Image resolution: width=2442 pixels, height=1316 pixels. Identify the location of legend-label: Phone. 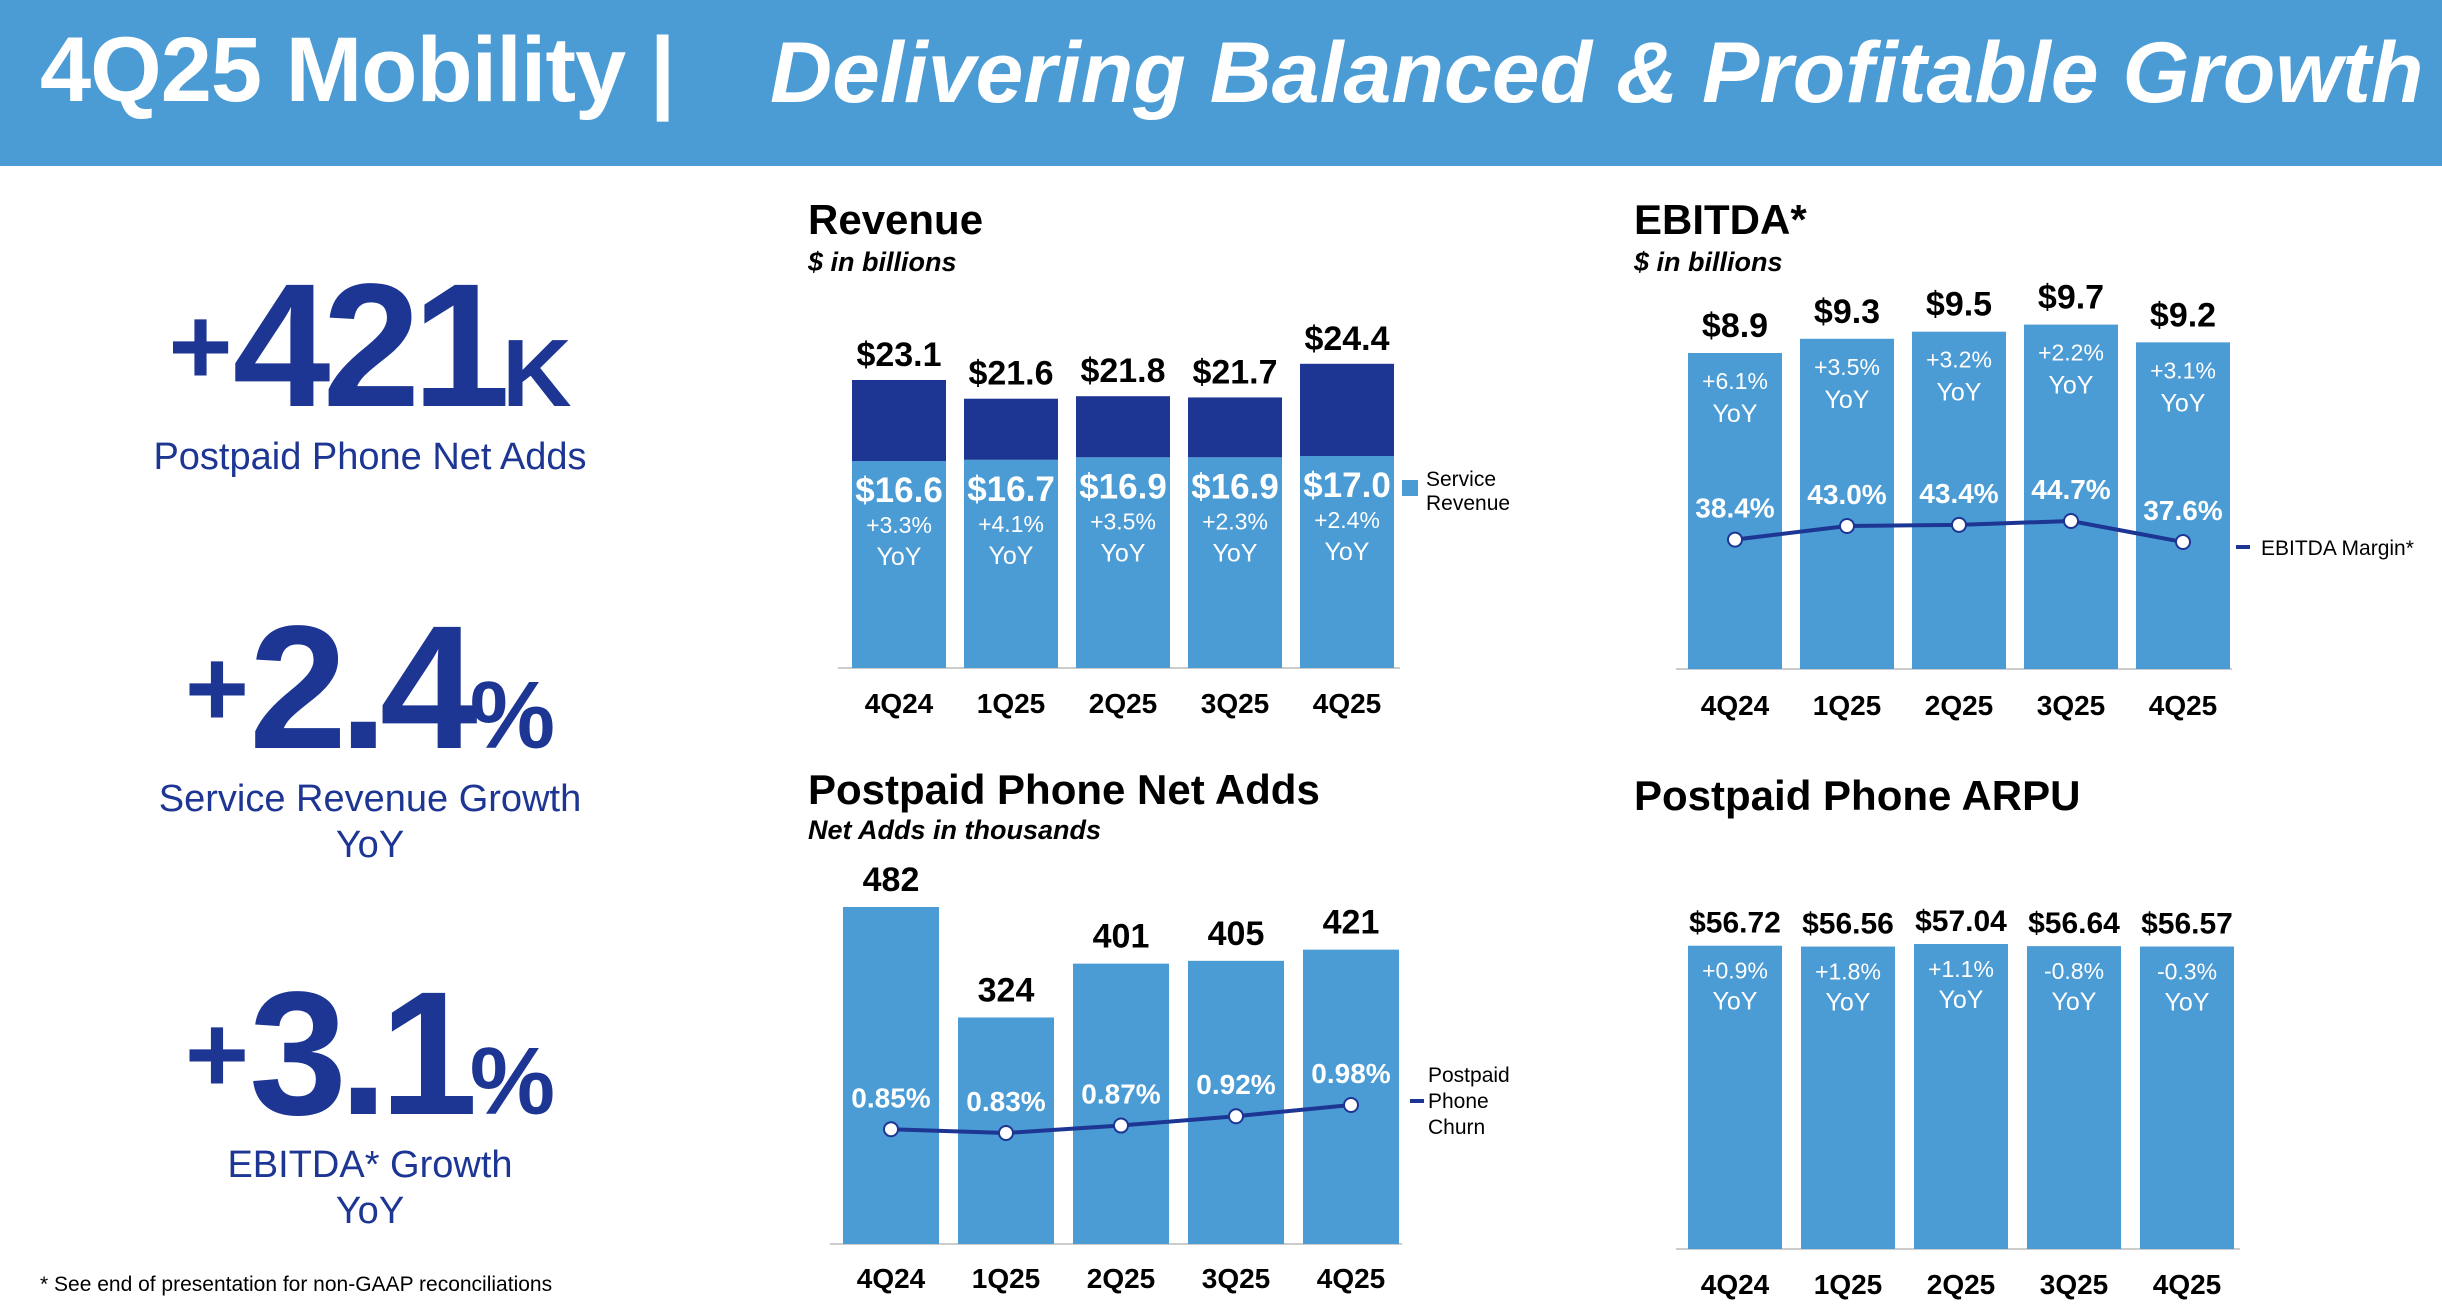
(1458, 1101).